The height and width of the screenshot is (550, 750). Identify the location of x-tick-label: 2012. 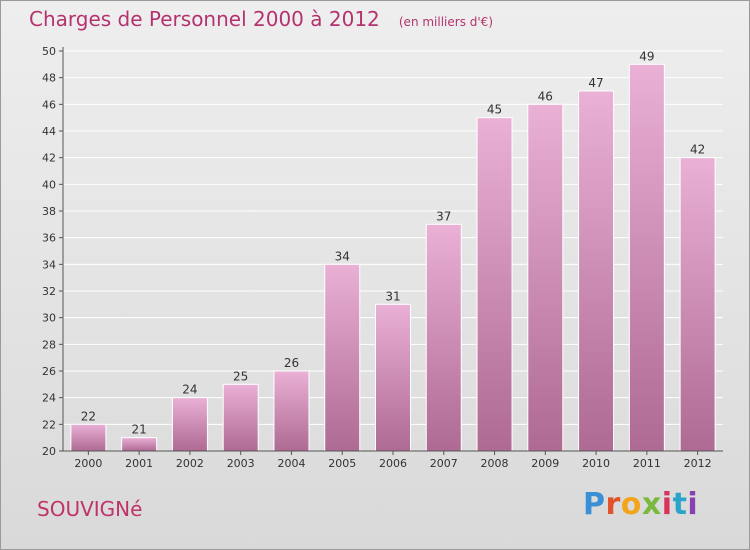
(698, 463).